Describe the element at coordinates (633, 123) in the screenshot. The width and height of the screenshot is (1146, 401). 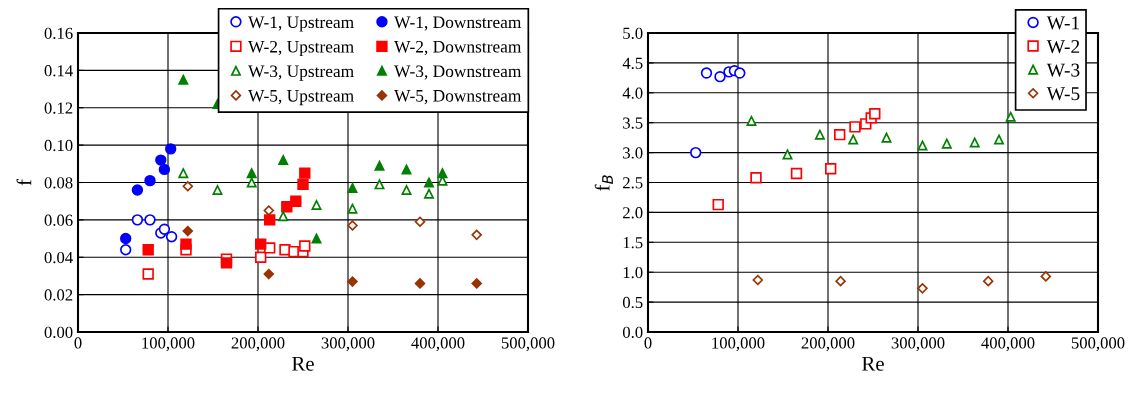
I see `y-tick-label: 3.5` at that location.